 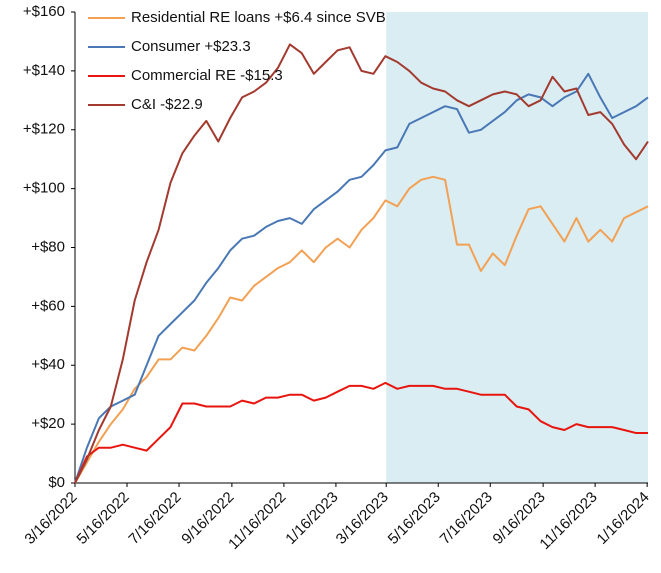 I want to click on y-tick-label: $0, so click(x=56, y=482).